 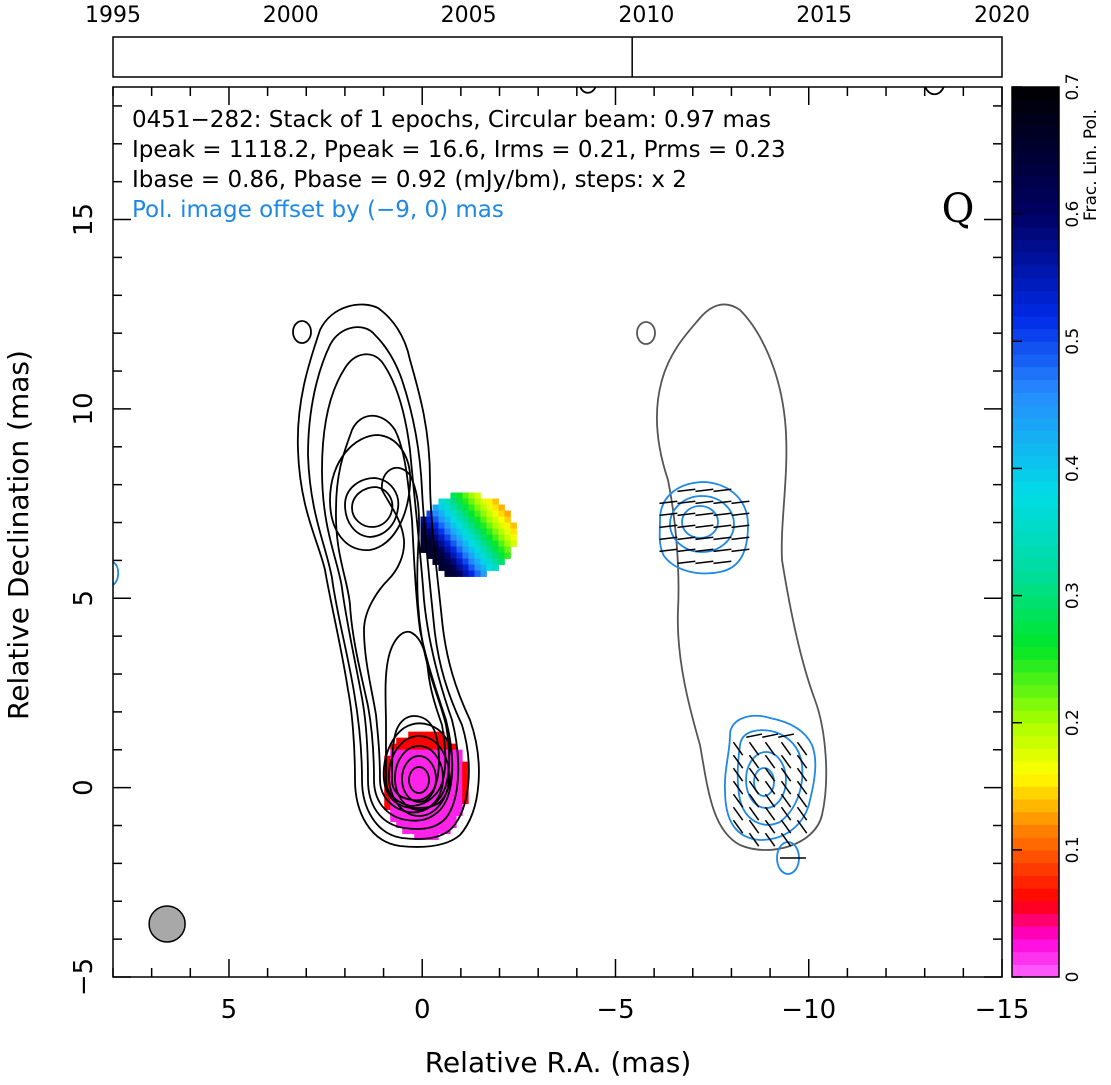 I want to click on pol-core-mid, so click(x=770, y=777).